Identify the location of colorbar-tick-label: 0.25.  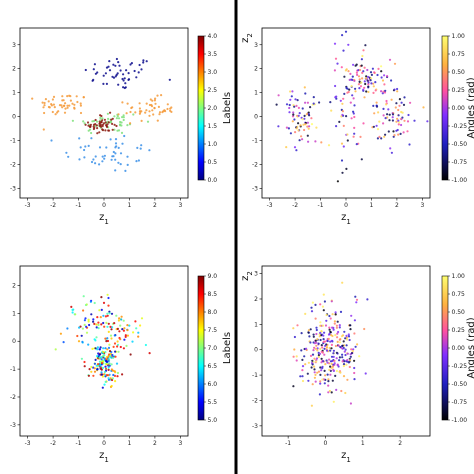
(459, 90).